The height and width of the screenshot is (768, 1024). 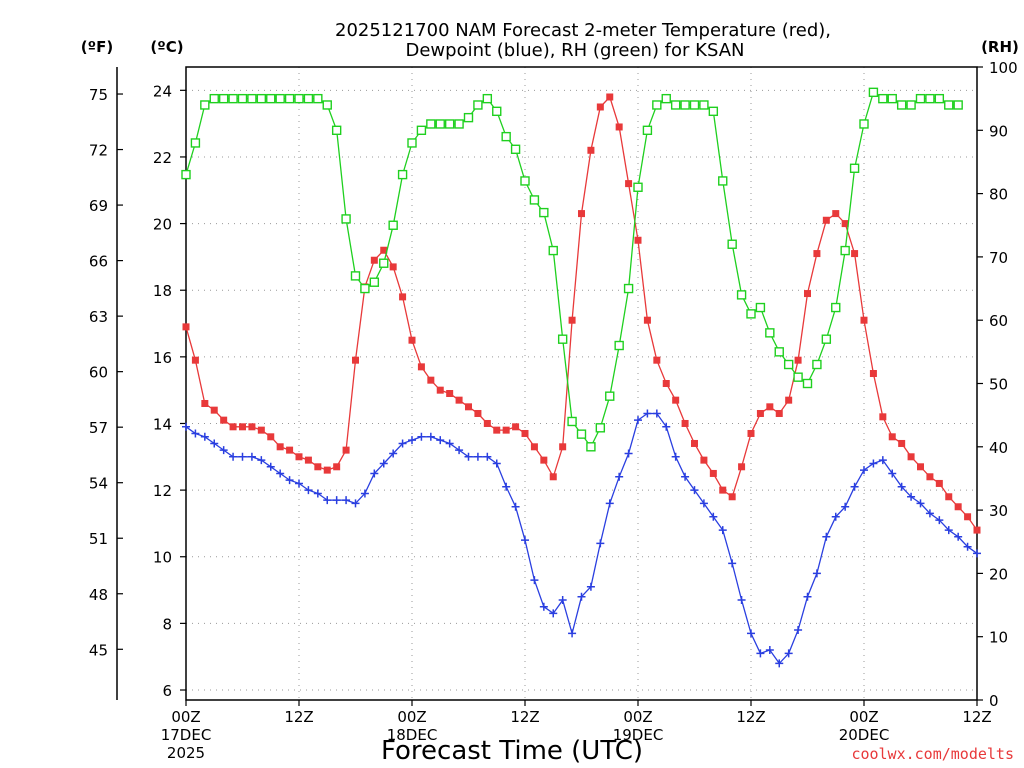 What do you see at coordinates (998, 511) in the screenshot?
I see `rh-tick-label: 30` at bounding box center [998, 511].